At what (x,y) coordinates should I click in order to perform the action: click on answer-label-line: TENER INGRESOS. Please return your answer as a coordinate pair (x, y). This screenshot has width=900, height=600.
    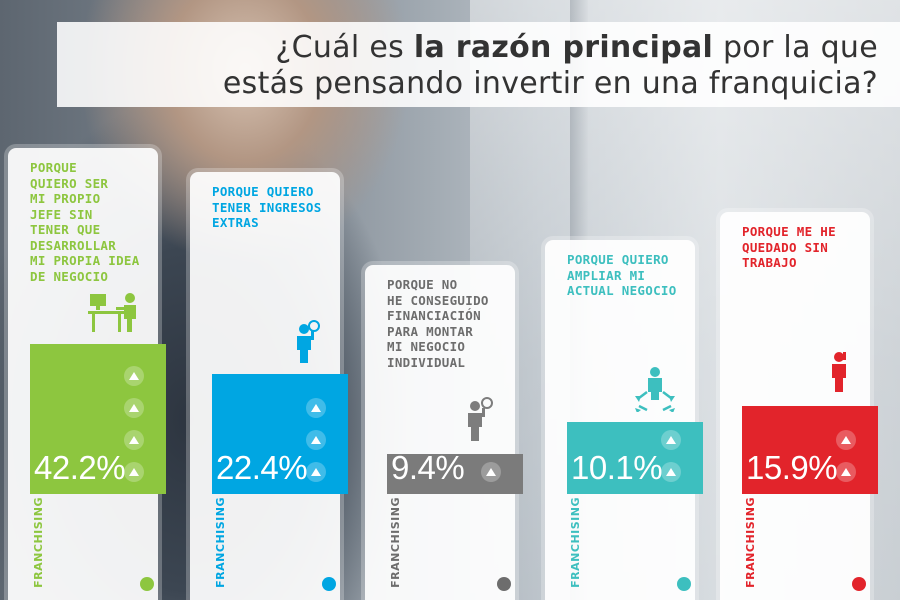
    Looking at the image, I should click on (267, 207).